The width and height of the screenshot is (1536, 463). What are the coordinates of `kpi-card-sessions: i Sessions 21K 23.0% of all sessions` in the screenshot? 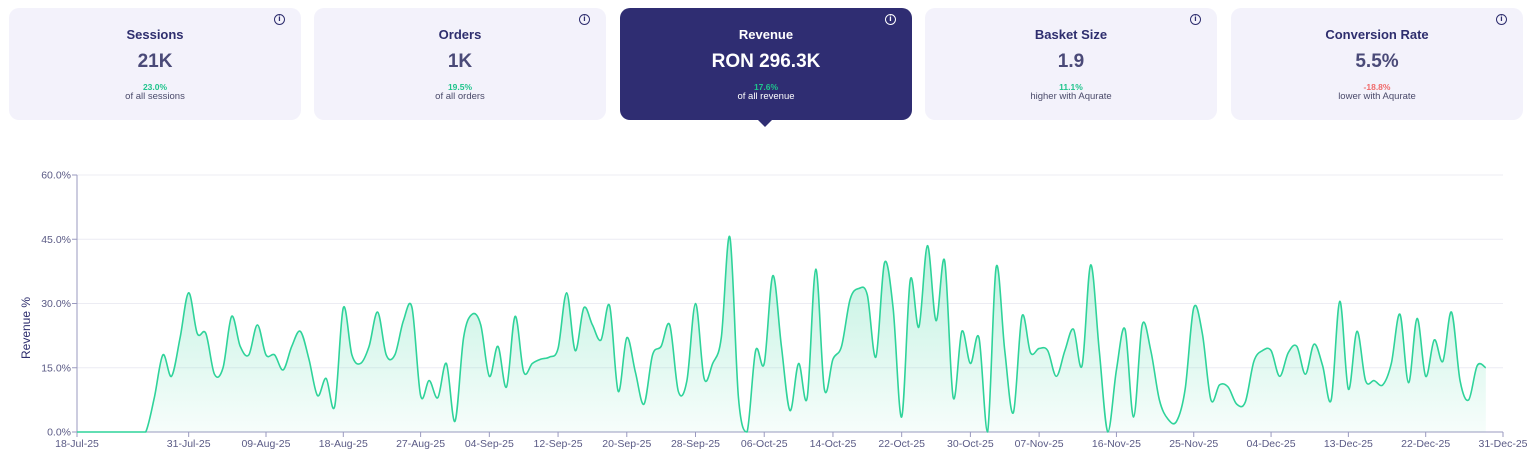 It's located at (155, 64).